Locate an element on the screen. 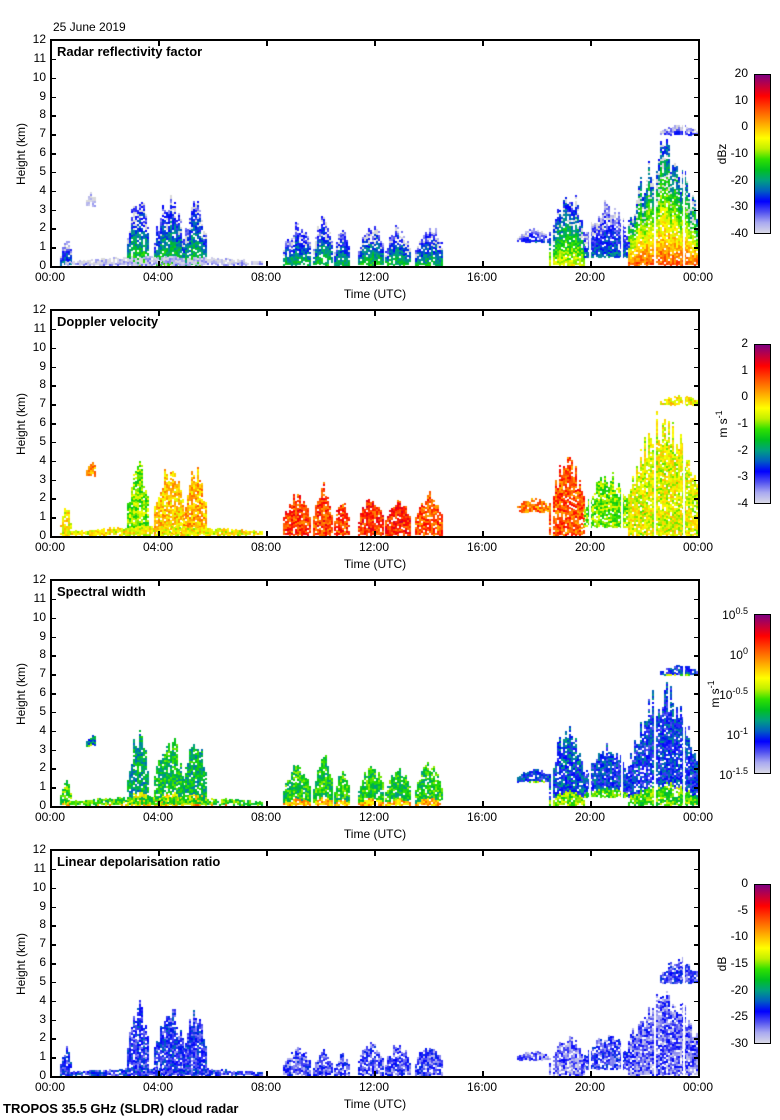 This screenshot has height=1120, width=780. colorbar-tick-label: -20 is located at coordinates (739, 989).